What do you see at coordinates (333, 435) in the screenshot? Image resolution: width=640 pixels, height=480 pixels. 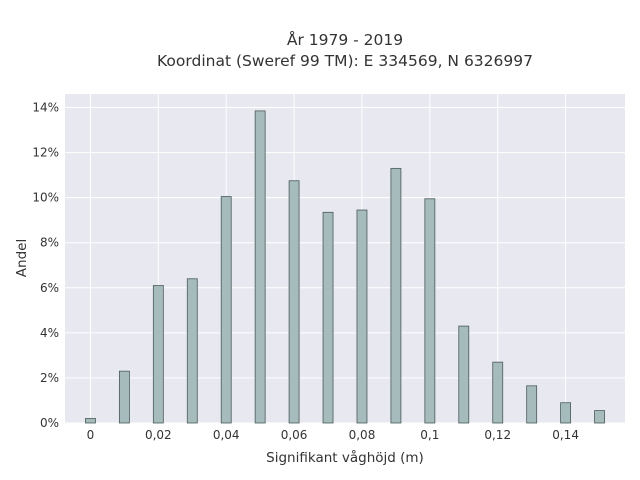 I see `x-tick-labels: 0 0,02 0,04 0,06 0,08 0,1 0,12 0,14` at bounding box center [333, 435].